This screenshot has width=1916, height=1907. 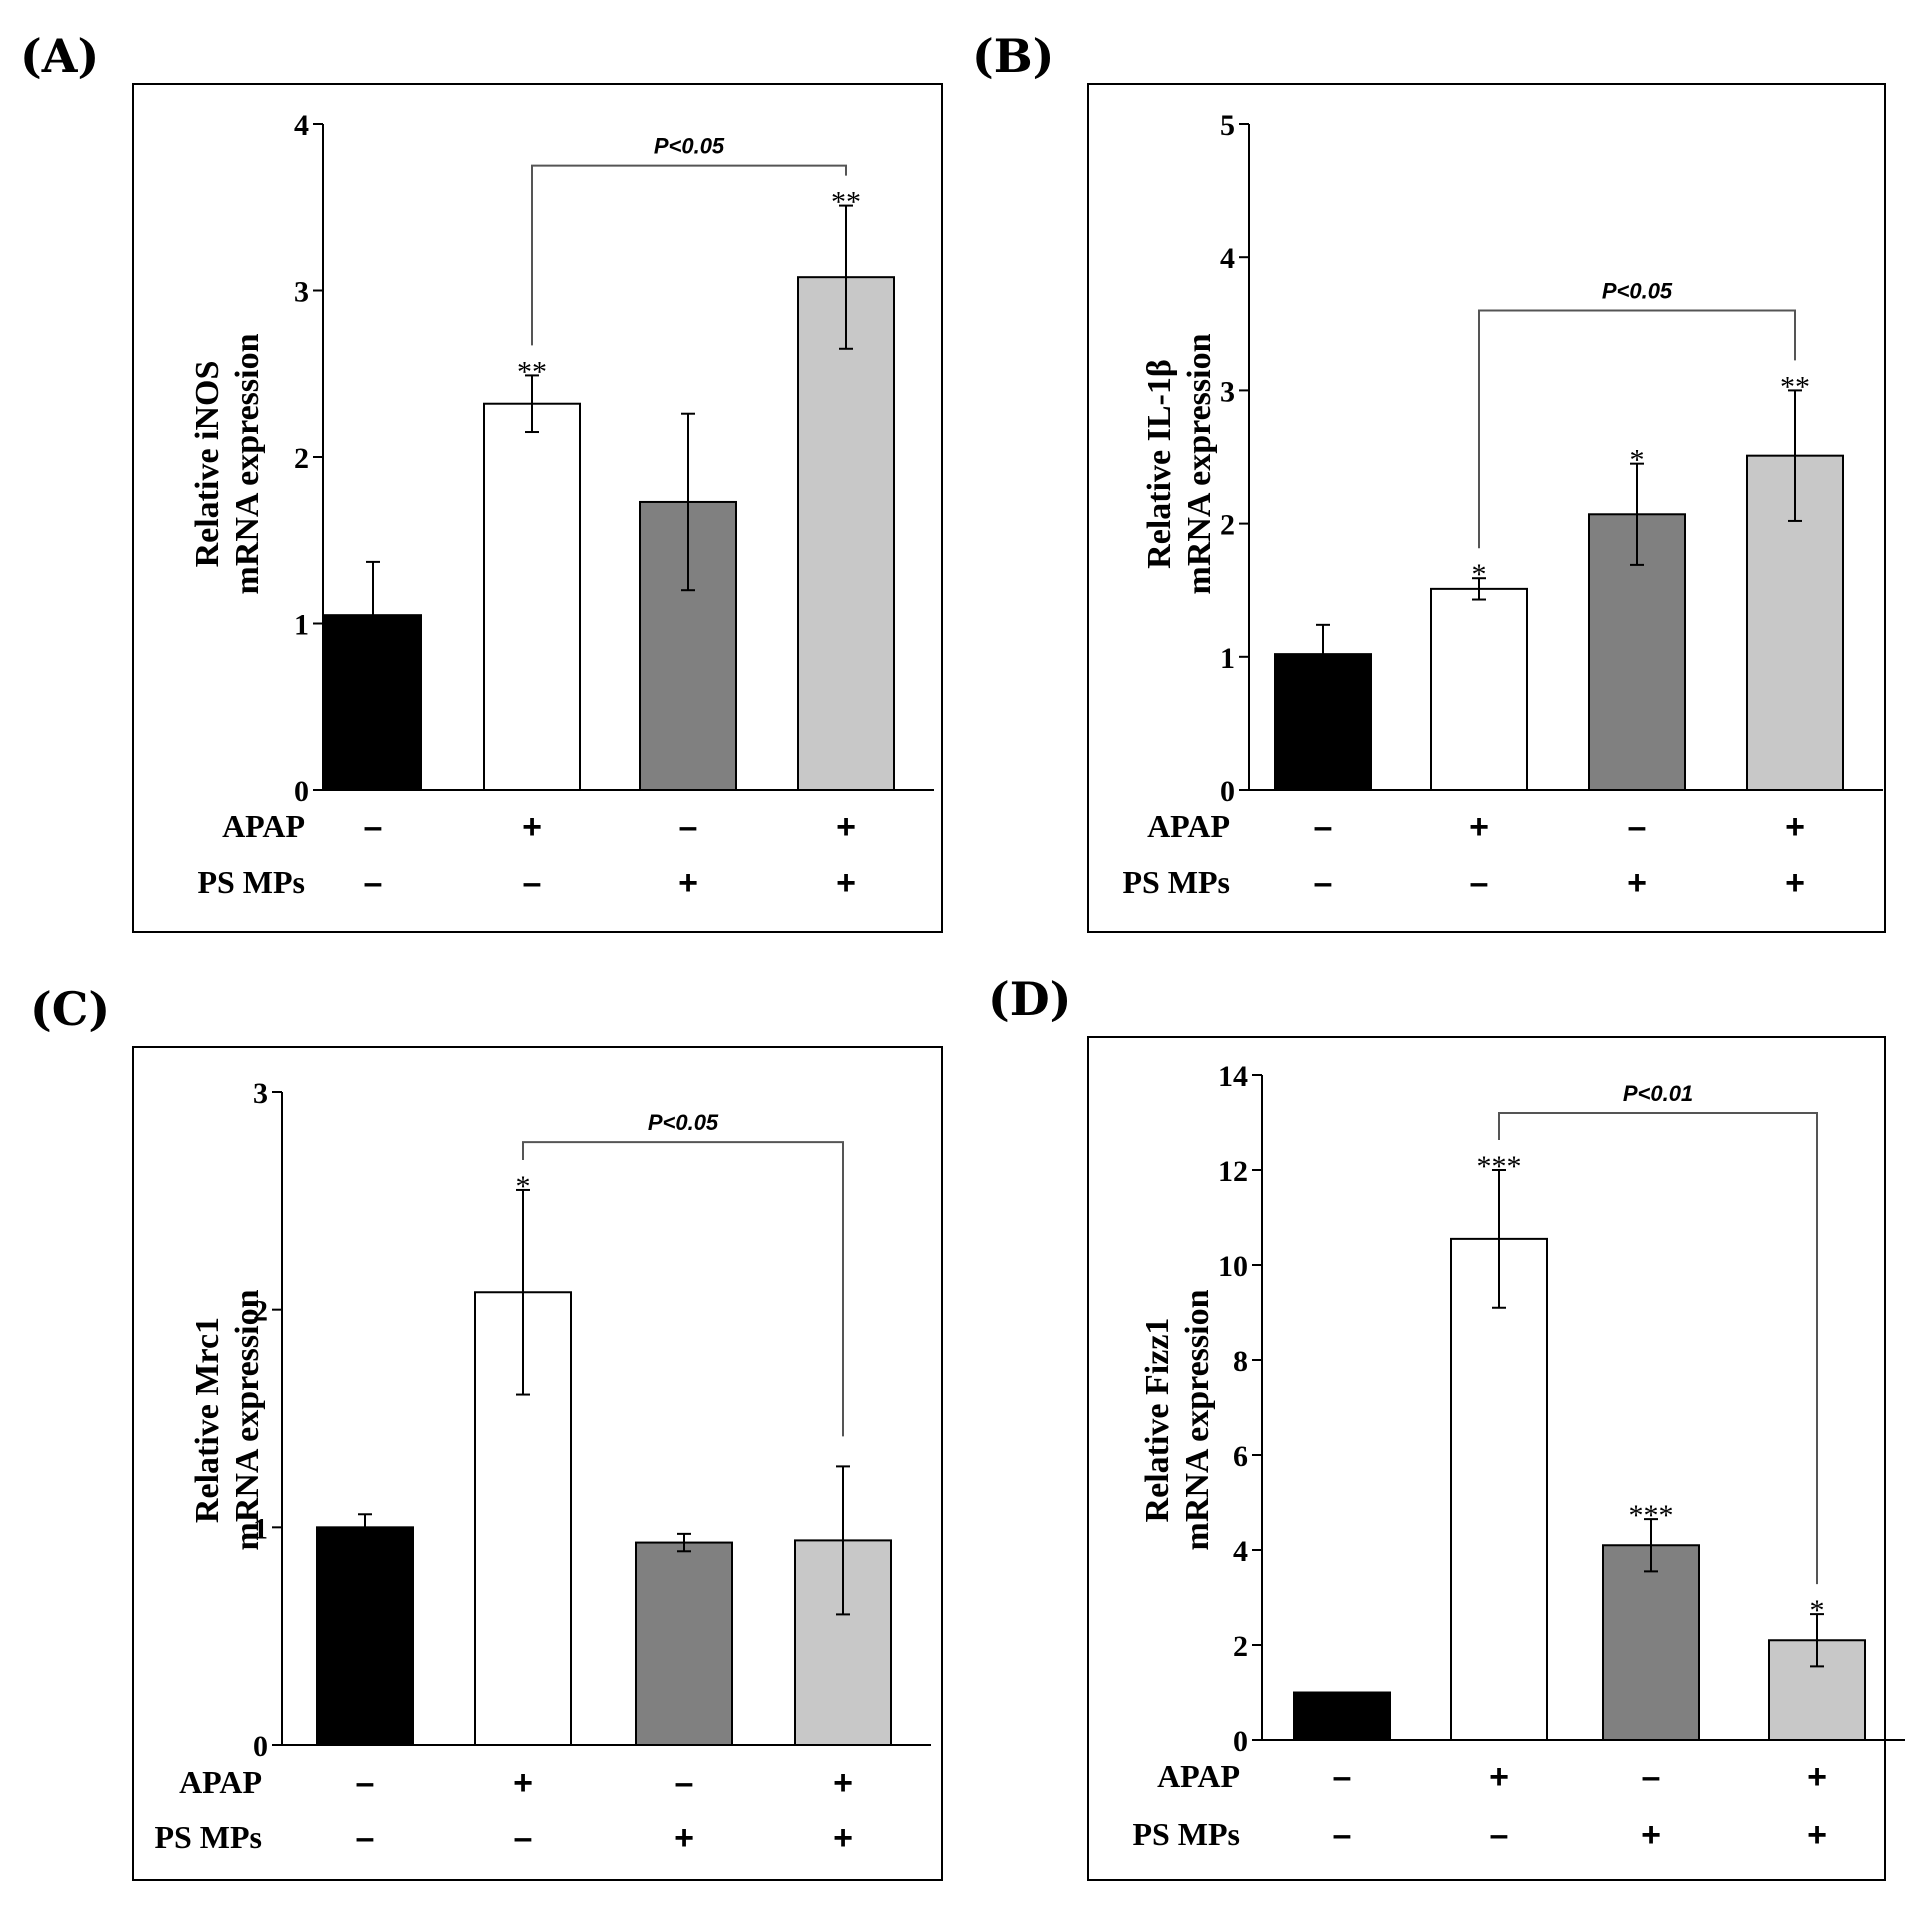 I want to click on y-axis-label: Relative Mrc1, so click(x=207, y=1420).